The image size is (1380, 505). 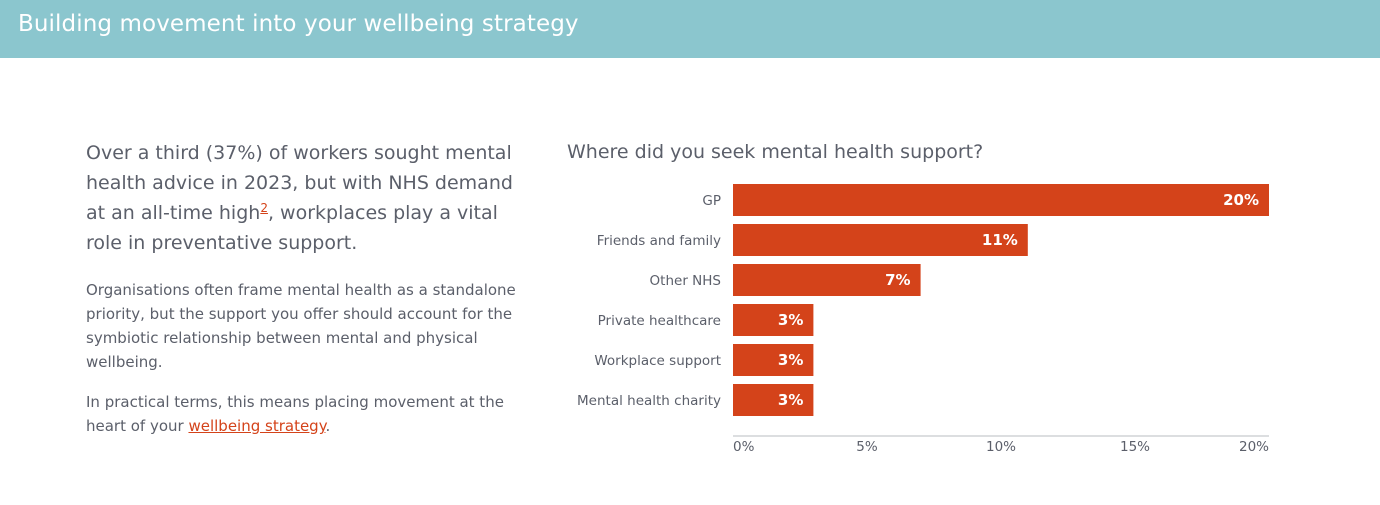 What do you see at coordinates (1241, 200) in the screenshot?
I see `data-label: 20%` at bounding box center [1241, 200].